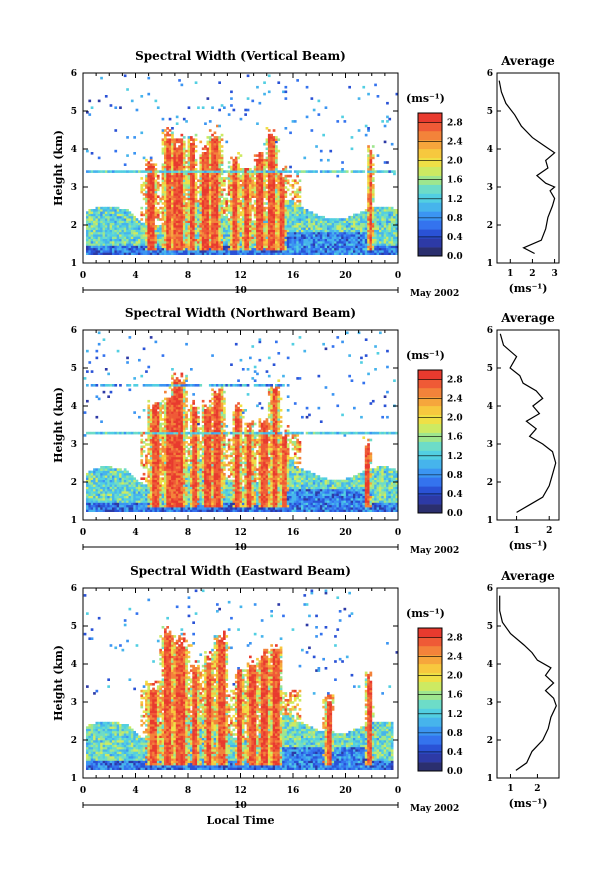 This screenshot has height=875, width=611. What do you see at coordinates (434, 177) in the screenshot?
I see `colorbar: (ms⁻¹)2.82.42.01.61.20.80.40.0` at bounding box center [434, 177].